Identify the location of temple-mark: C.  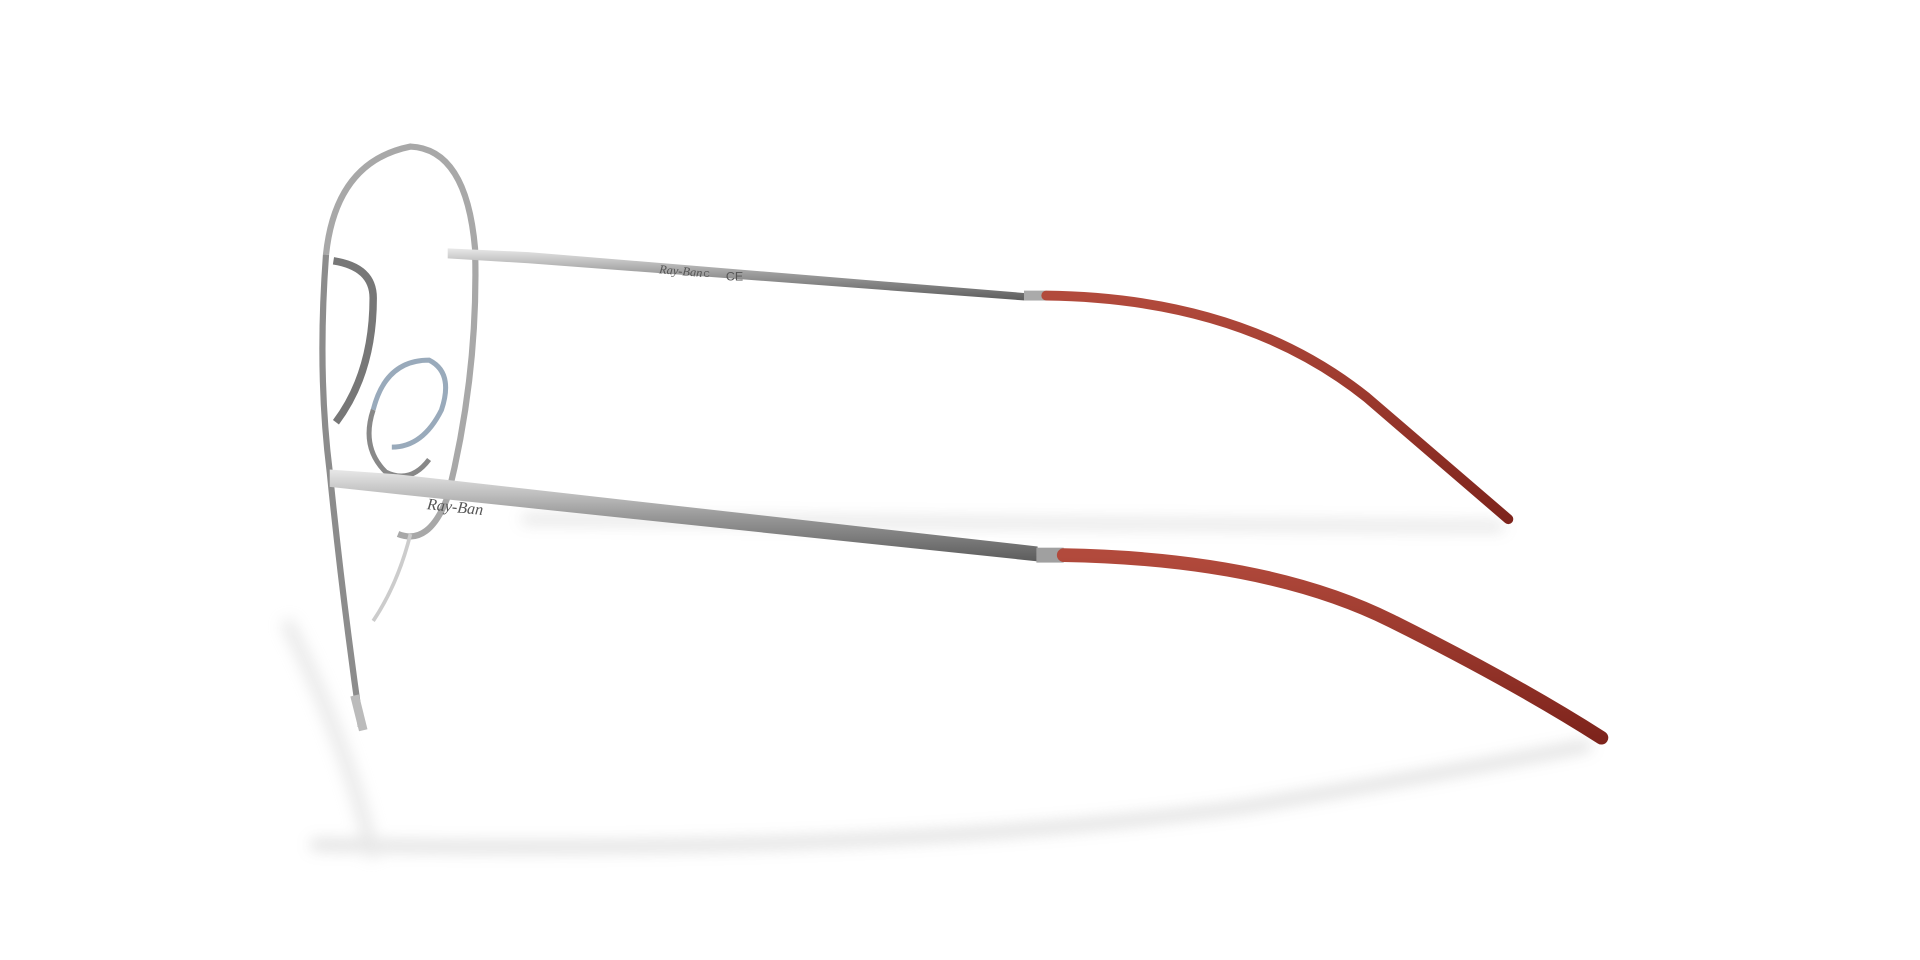
(707, 274).